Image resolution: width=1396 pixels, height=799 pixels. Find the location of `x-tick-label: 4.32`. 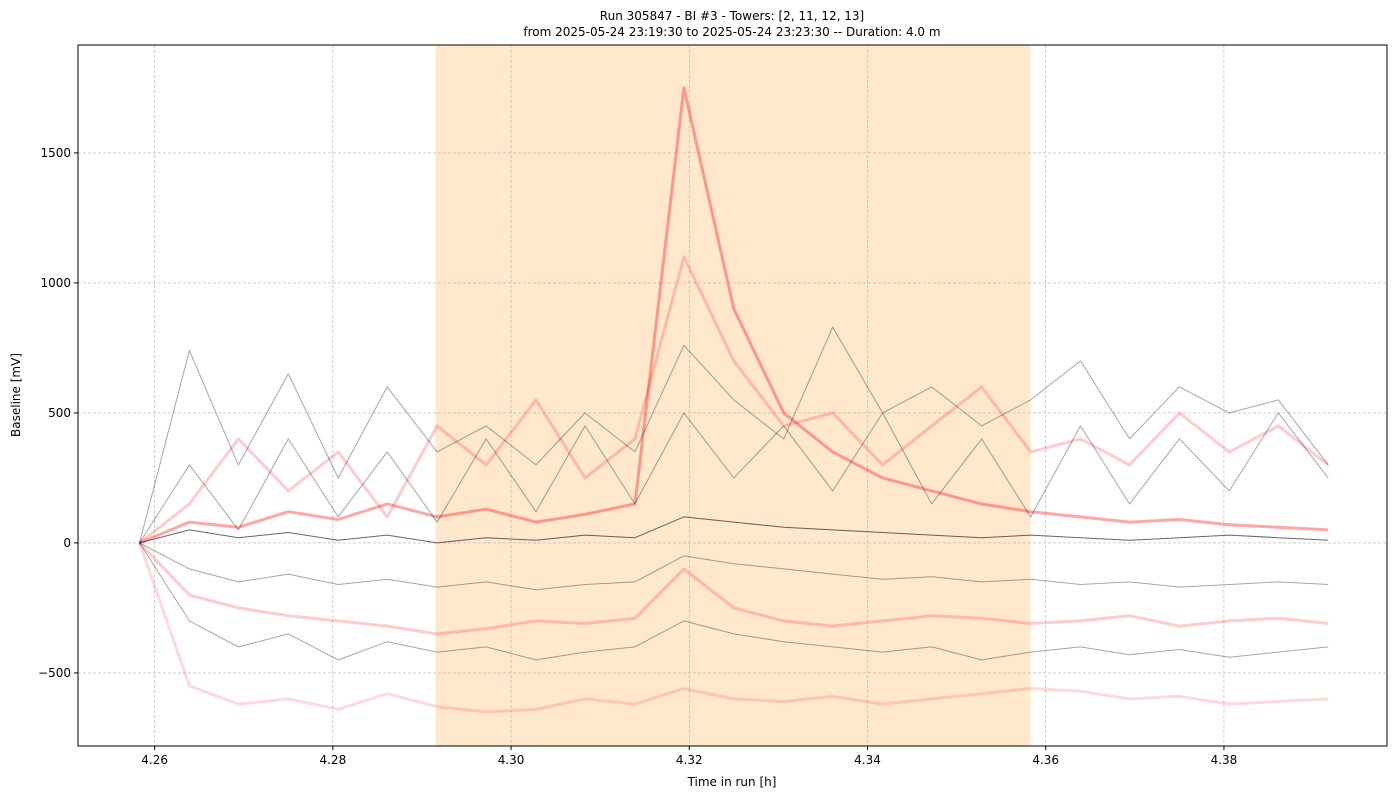

x-tick-label: 4.32 is located at coordinates (689, 760).